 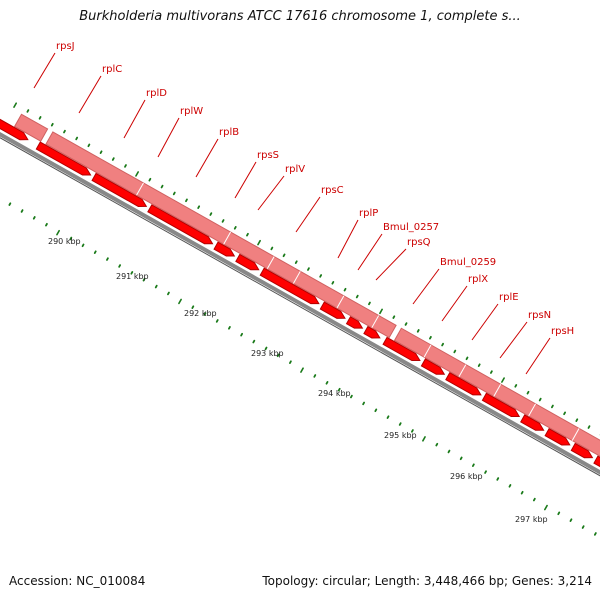 What do you see at coordinates (531, 519) in the screenshot?
I see `scale-label: 297 kbp` at bounding box center [531, 519].